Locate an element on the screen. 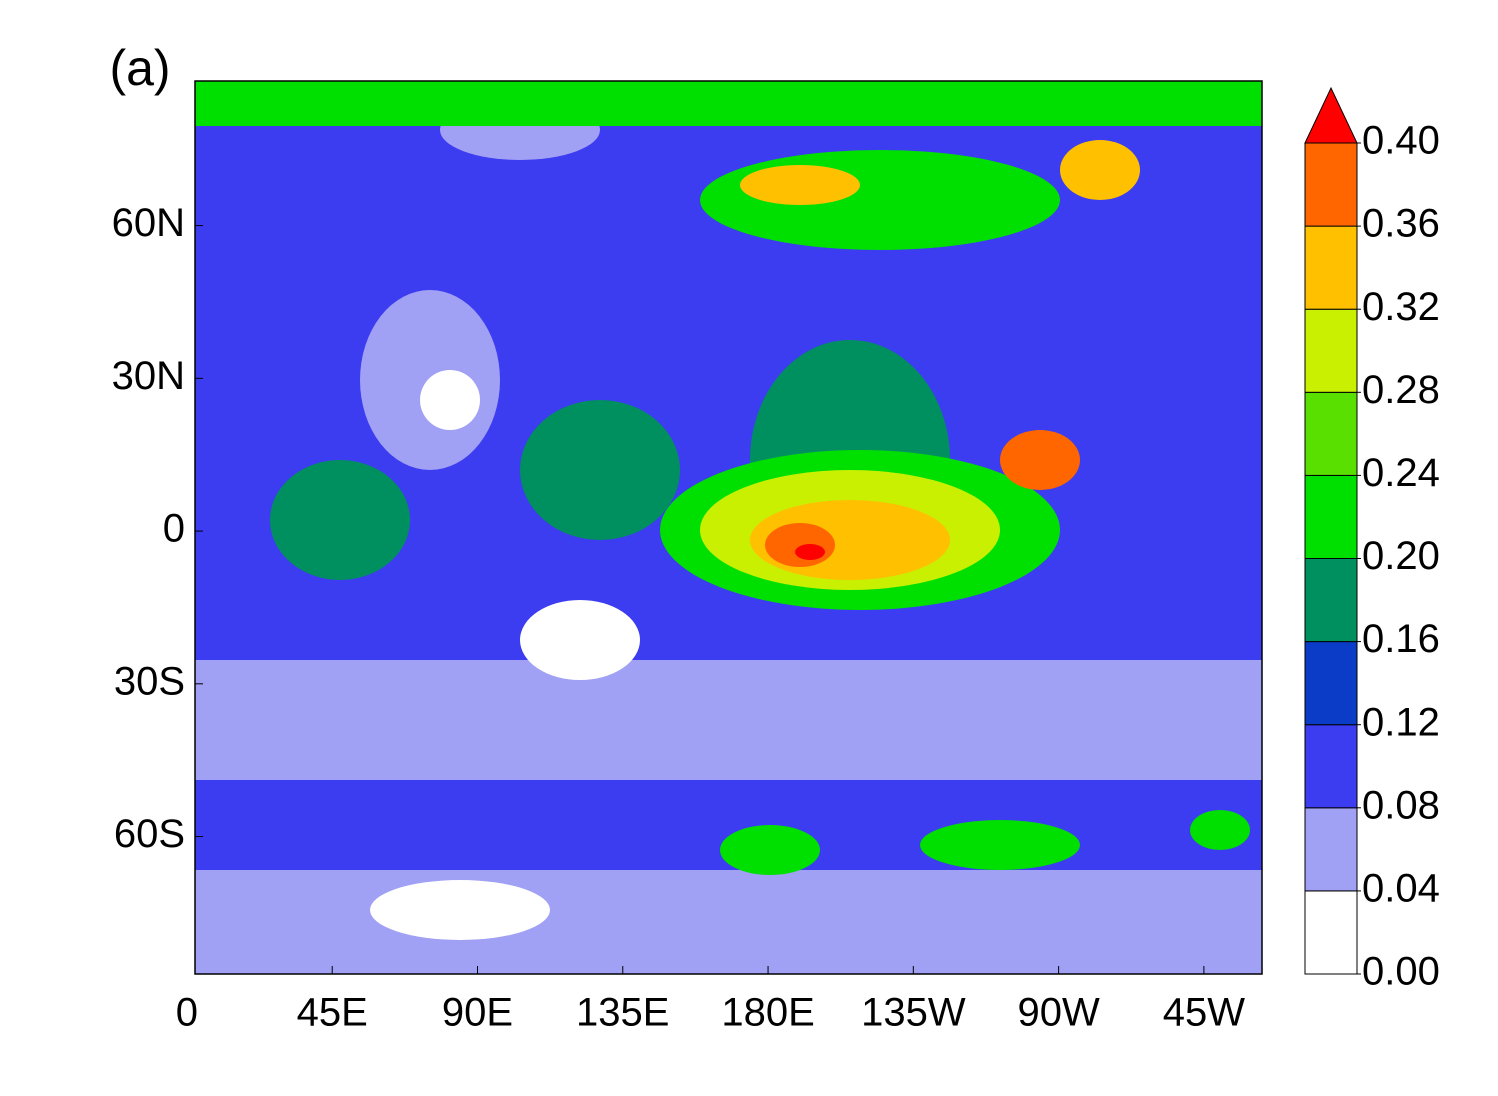 The image size is (1498, 1096). x-tick-label: 135E is located at coordinates (622, 1013).